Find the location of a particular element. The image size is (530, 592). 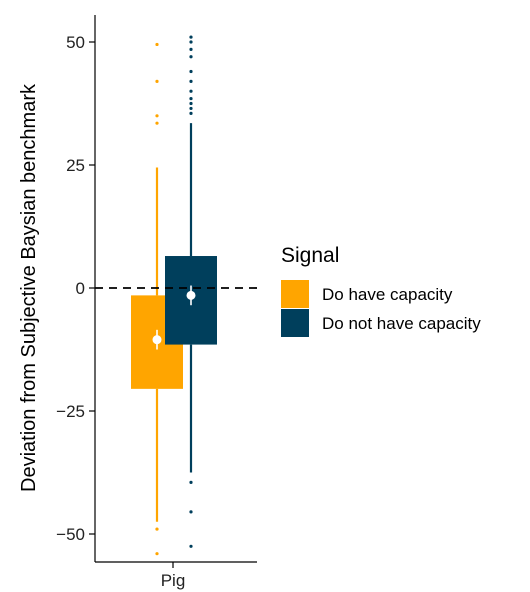

y-tick-label: −50 is located at coordinates (70, 534).